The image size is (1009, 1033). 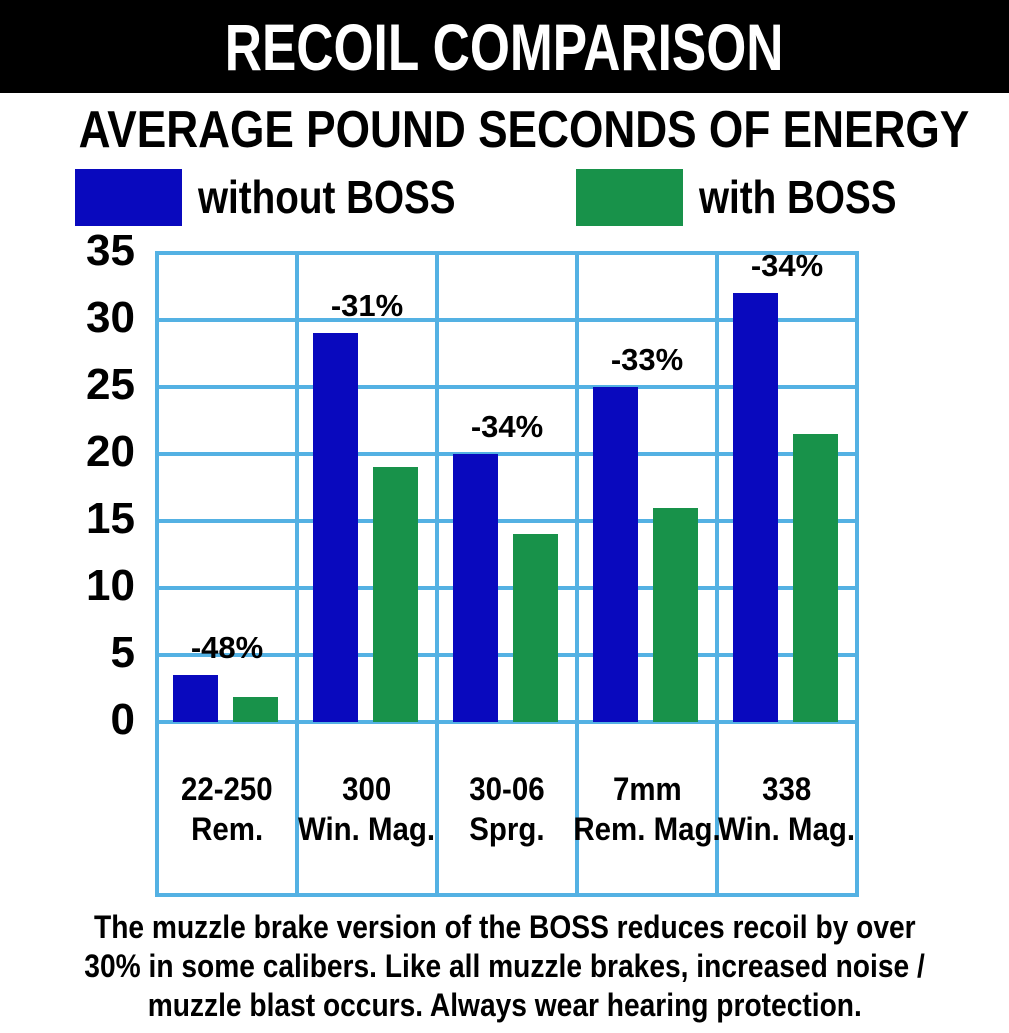 I want to click on page-title: RECOIL COMPARISON, so click(x=504, y=46).